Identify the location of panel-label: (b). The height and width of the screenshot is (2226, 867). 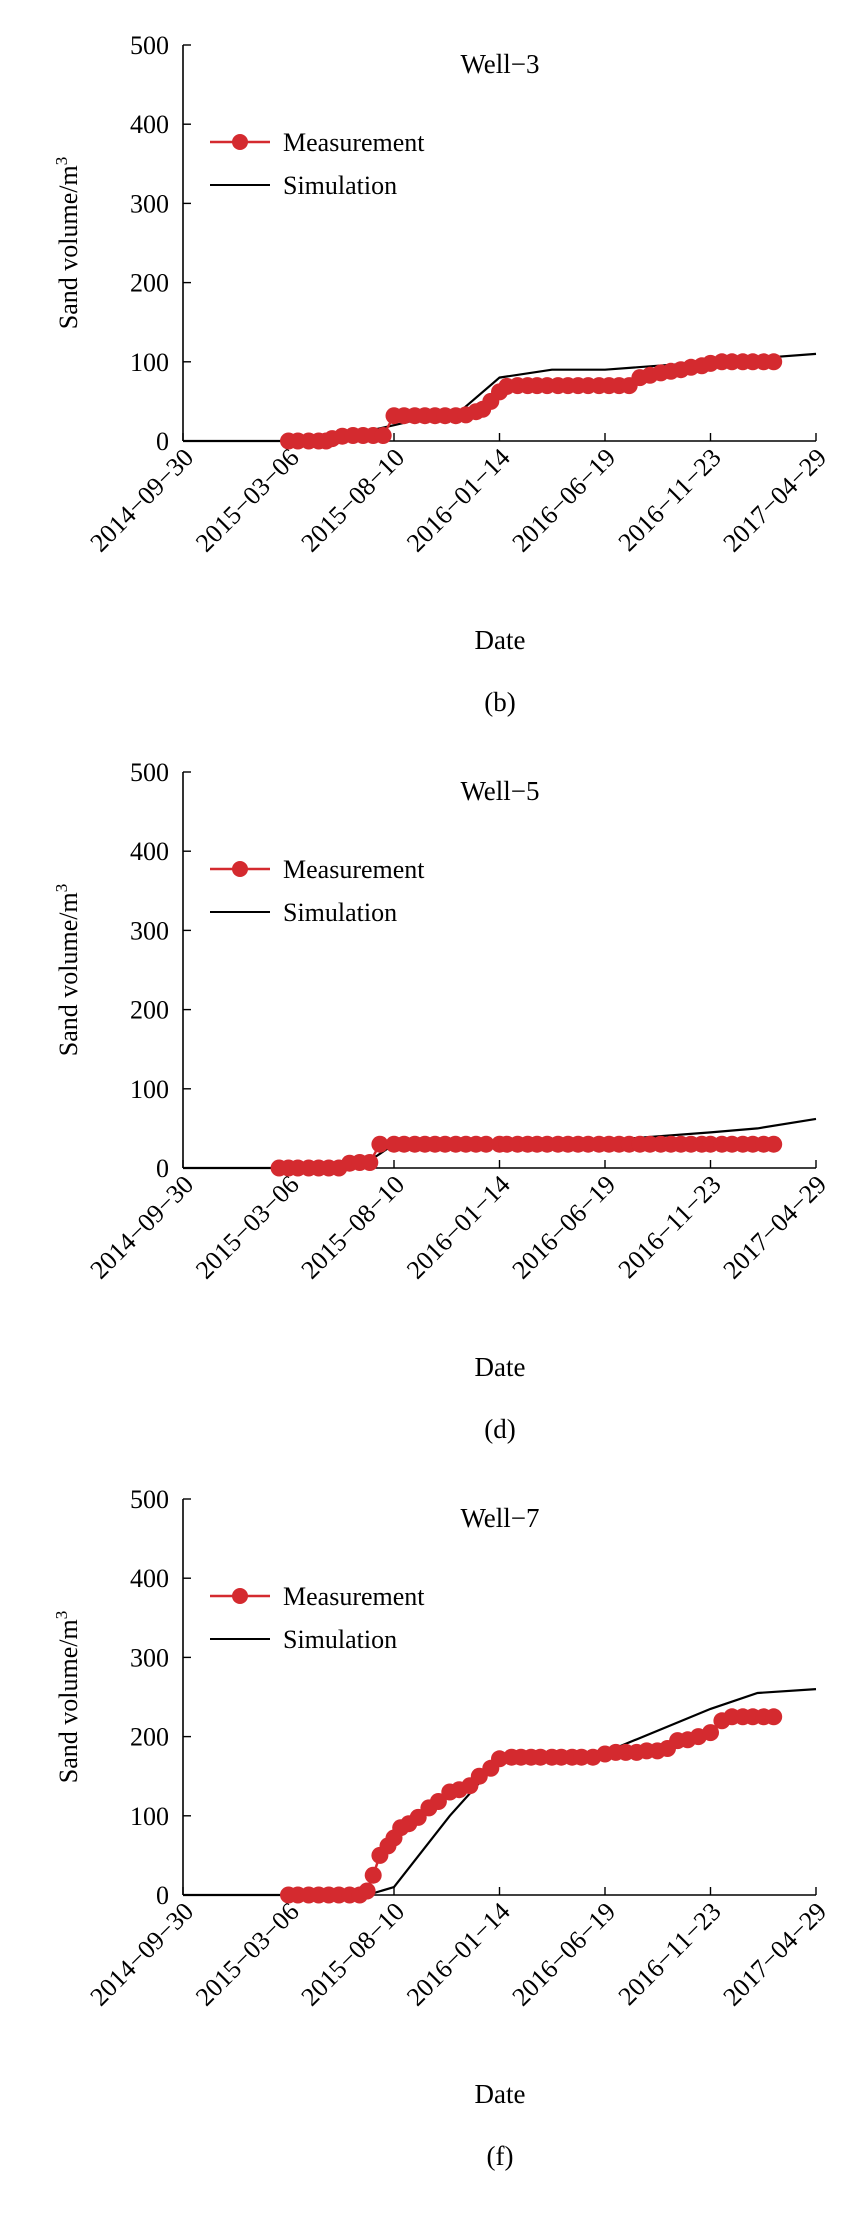
(499, 702).